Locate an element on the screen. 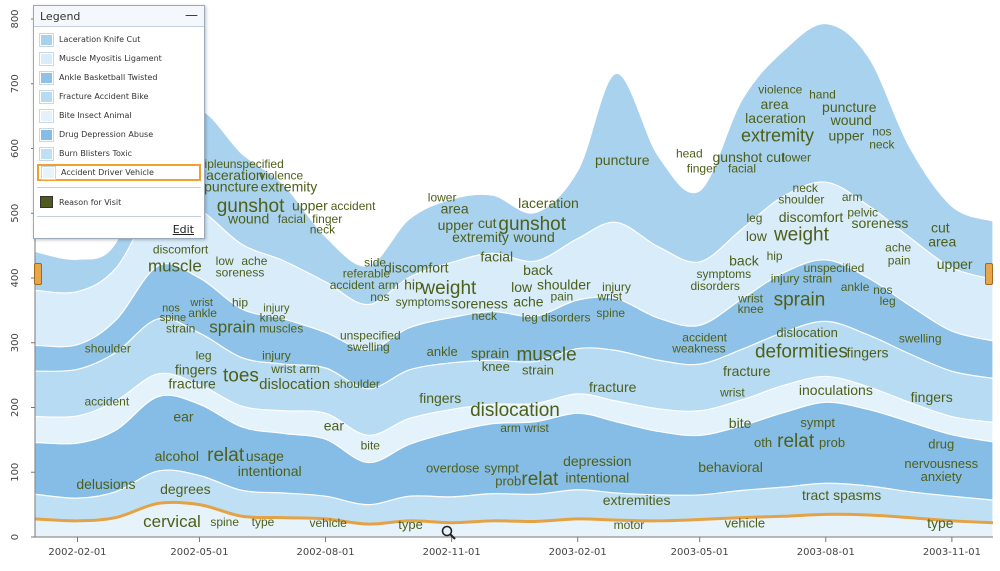 The width and height of the screenshot is (1000, 571). cloud-word: arm is located at coordinates (852, 197).